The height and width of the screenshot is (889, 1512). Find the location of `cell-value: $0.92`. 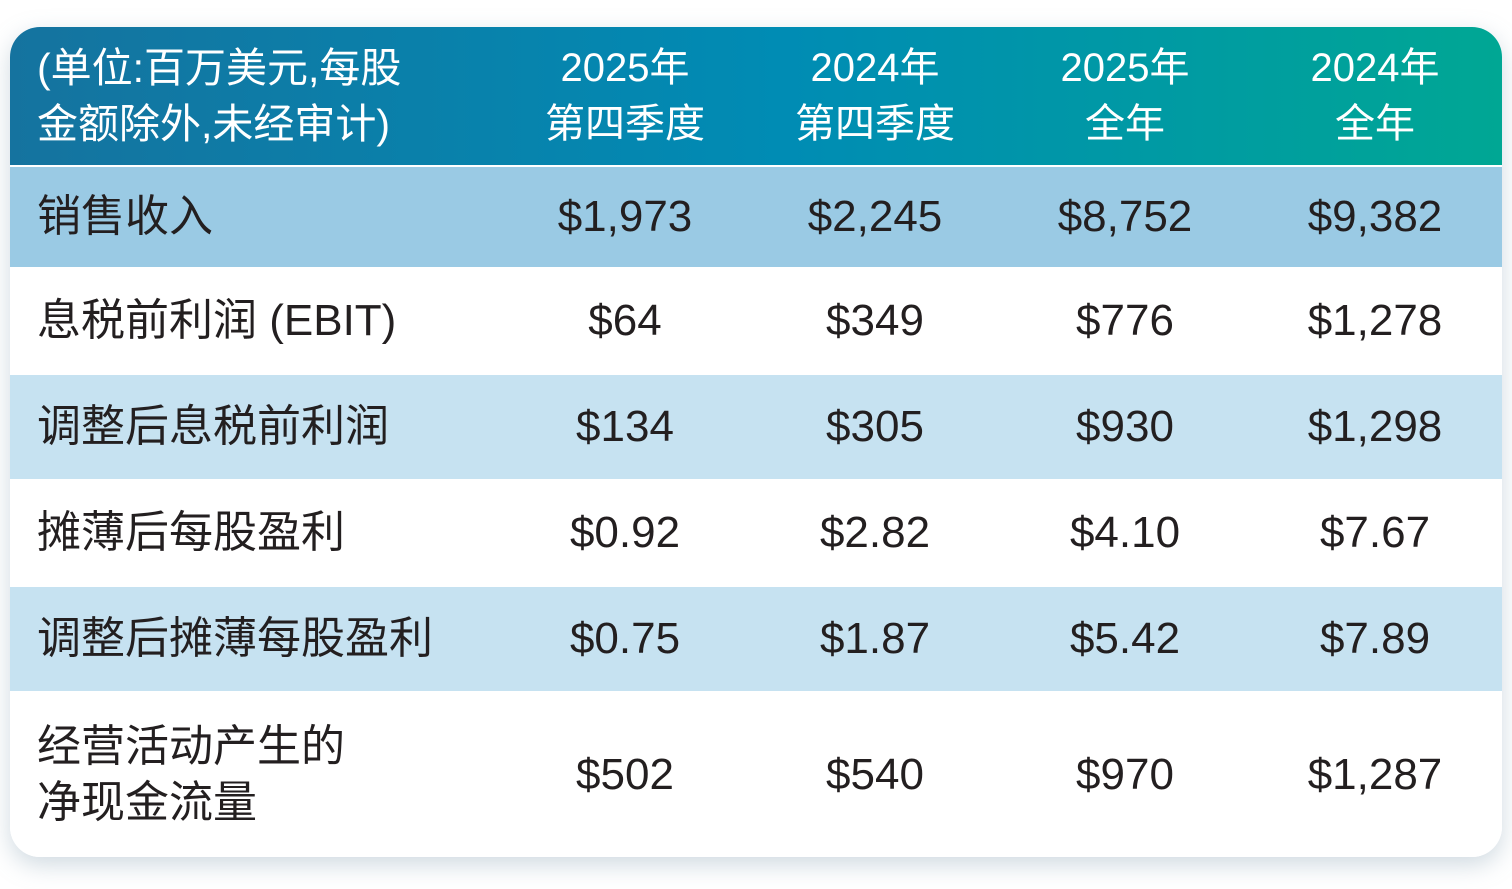

cell-value: $0.92 is located at coordinates (625, 532).